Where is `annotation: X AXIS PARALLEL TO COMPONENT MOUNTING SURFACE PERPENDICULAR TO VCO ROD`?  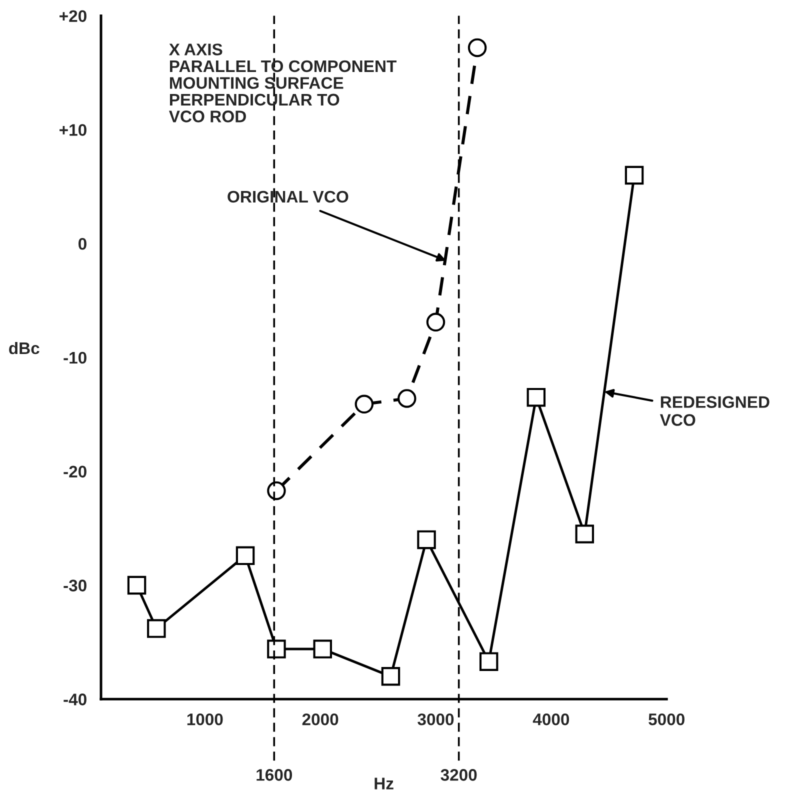
annotation: X AXIS PARALLEL TO COMPONENT MOUNTING SURFACE PERPENDICULAR TO VCO ROD is located at coordinates (282, 83).